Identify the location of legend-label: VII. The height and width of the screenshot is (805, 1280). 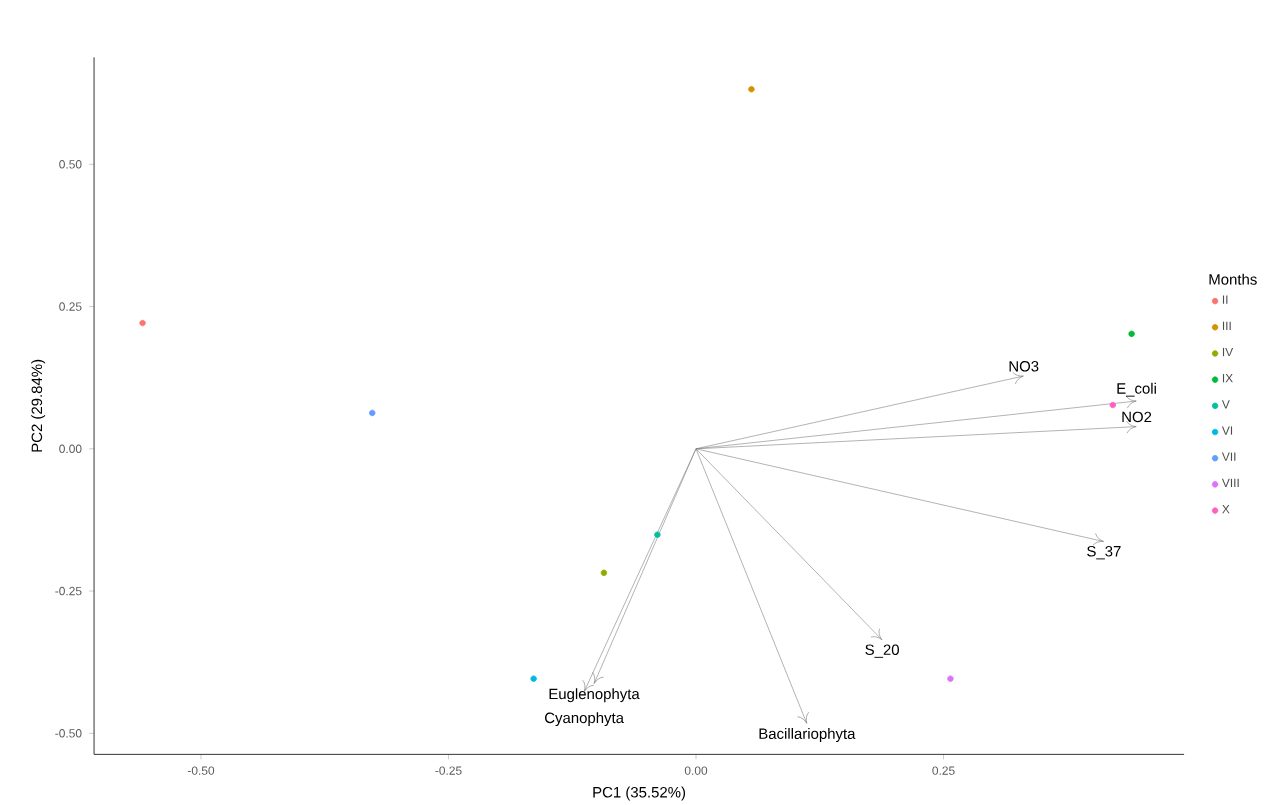
(1228, 456).